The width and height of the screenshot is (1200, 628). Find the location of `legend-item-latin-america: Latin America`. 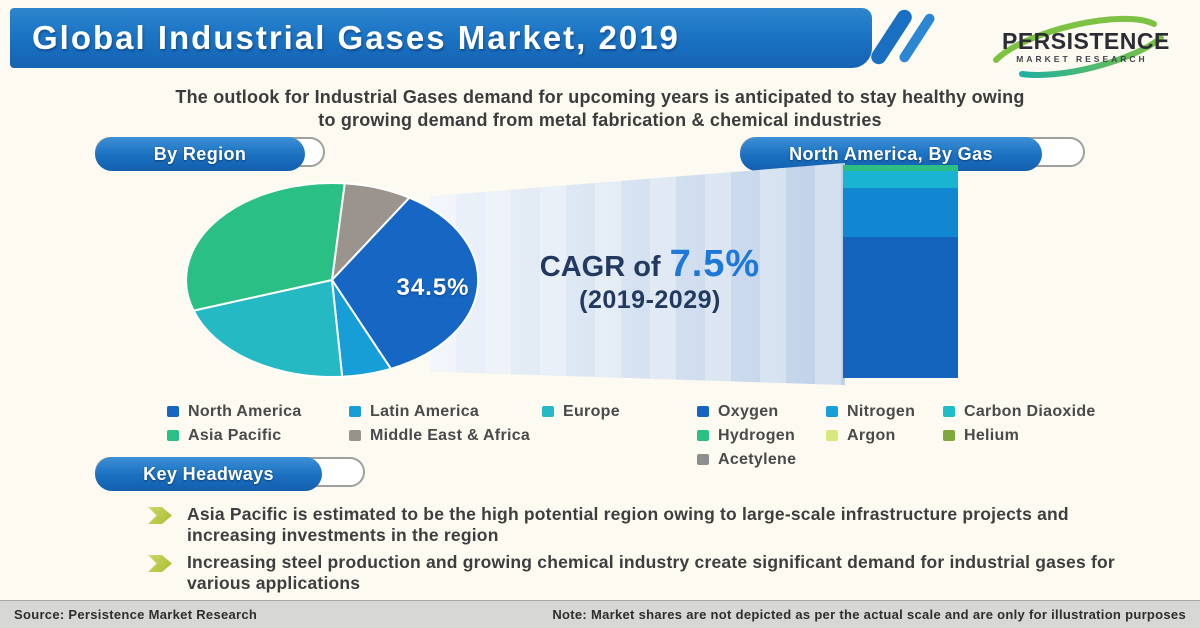

legend-item-latin-america: Latin America is located at coordinates (445, 411).